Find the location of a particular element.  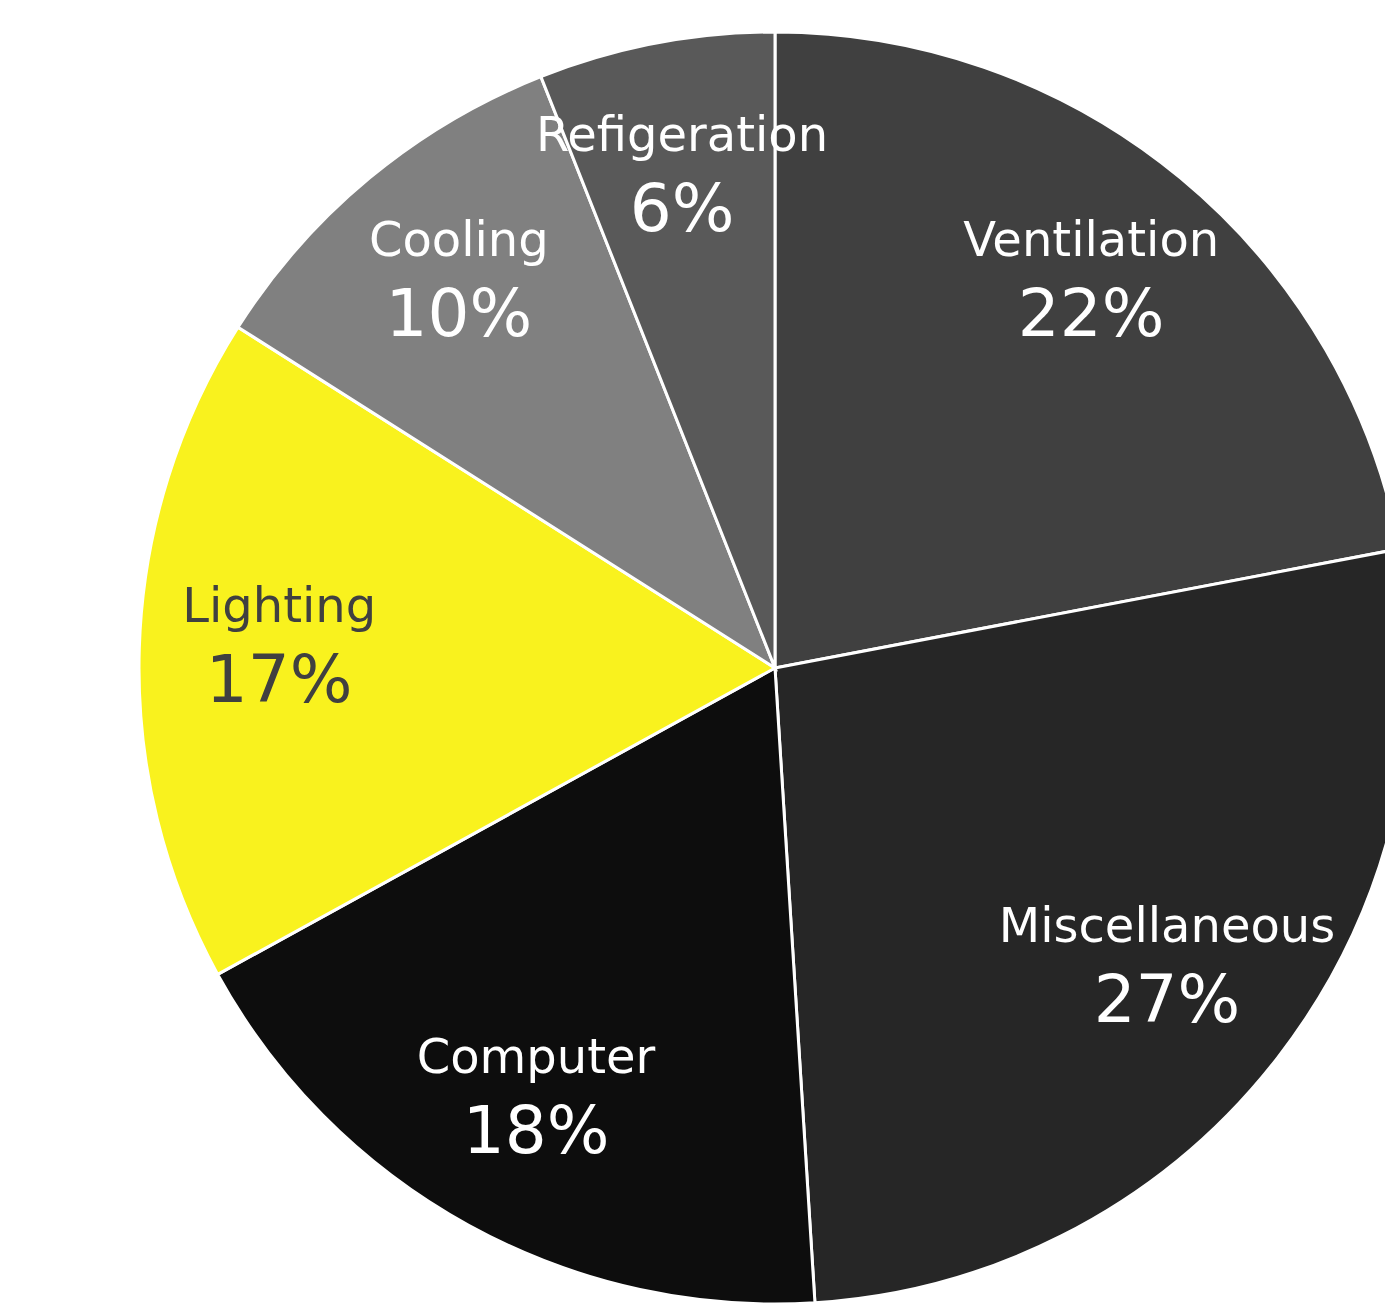

data-label: 27% is located at coordinates (1167, 1000).